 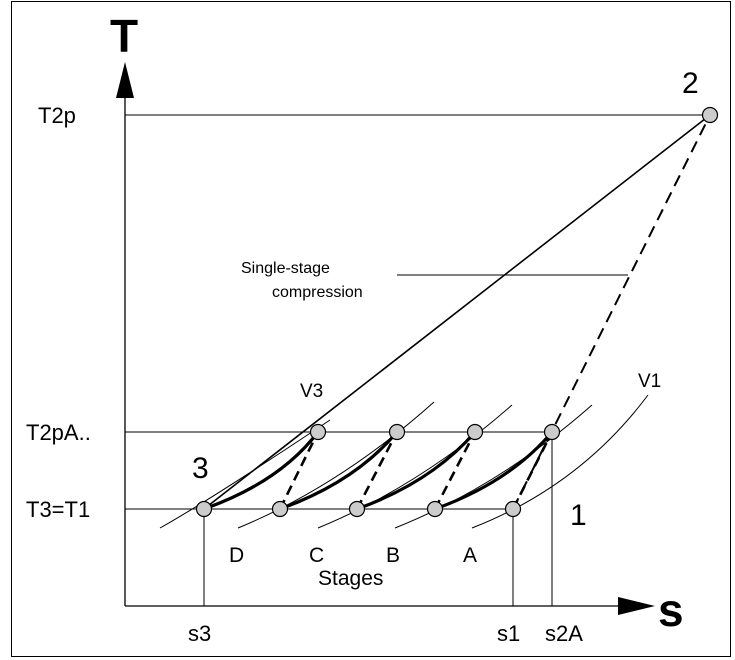 I want to click on point-t2pa-stage-a, so click(x=552, y=432).